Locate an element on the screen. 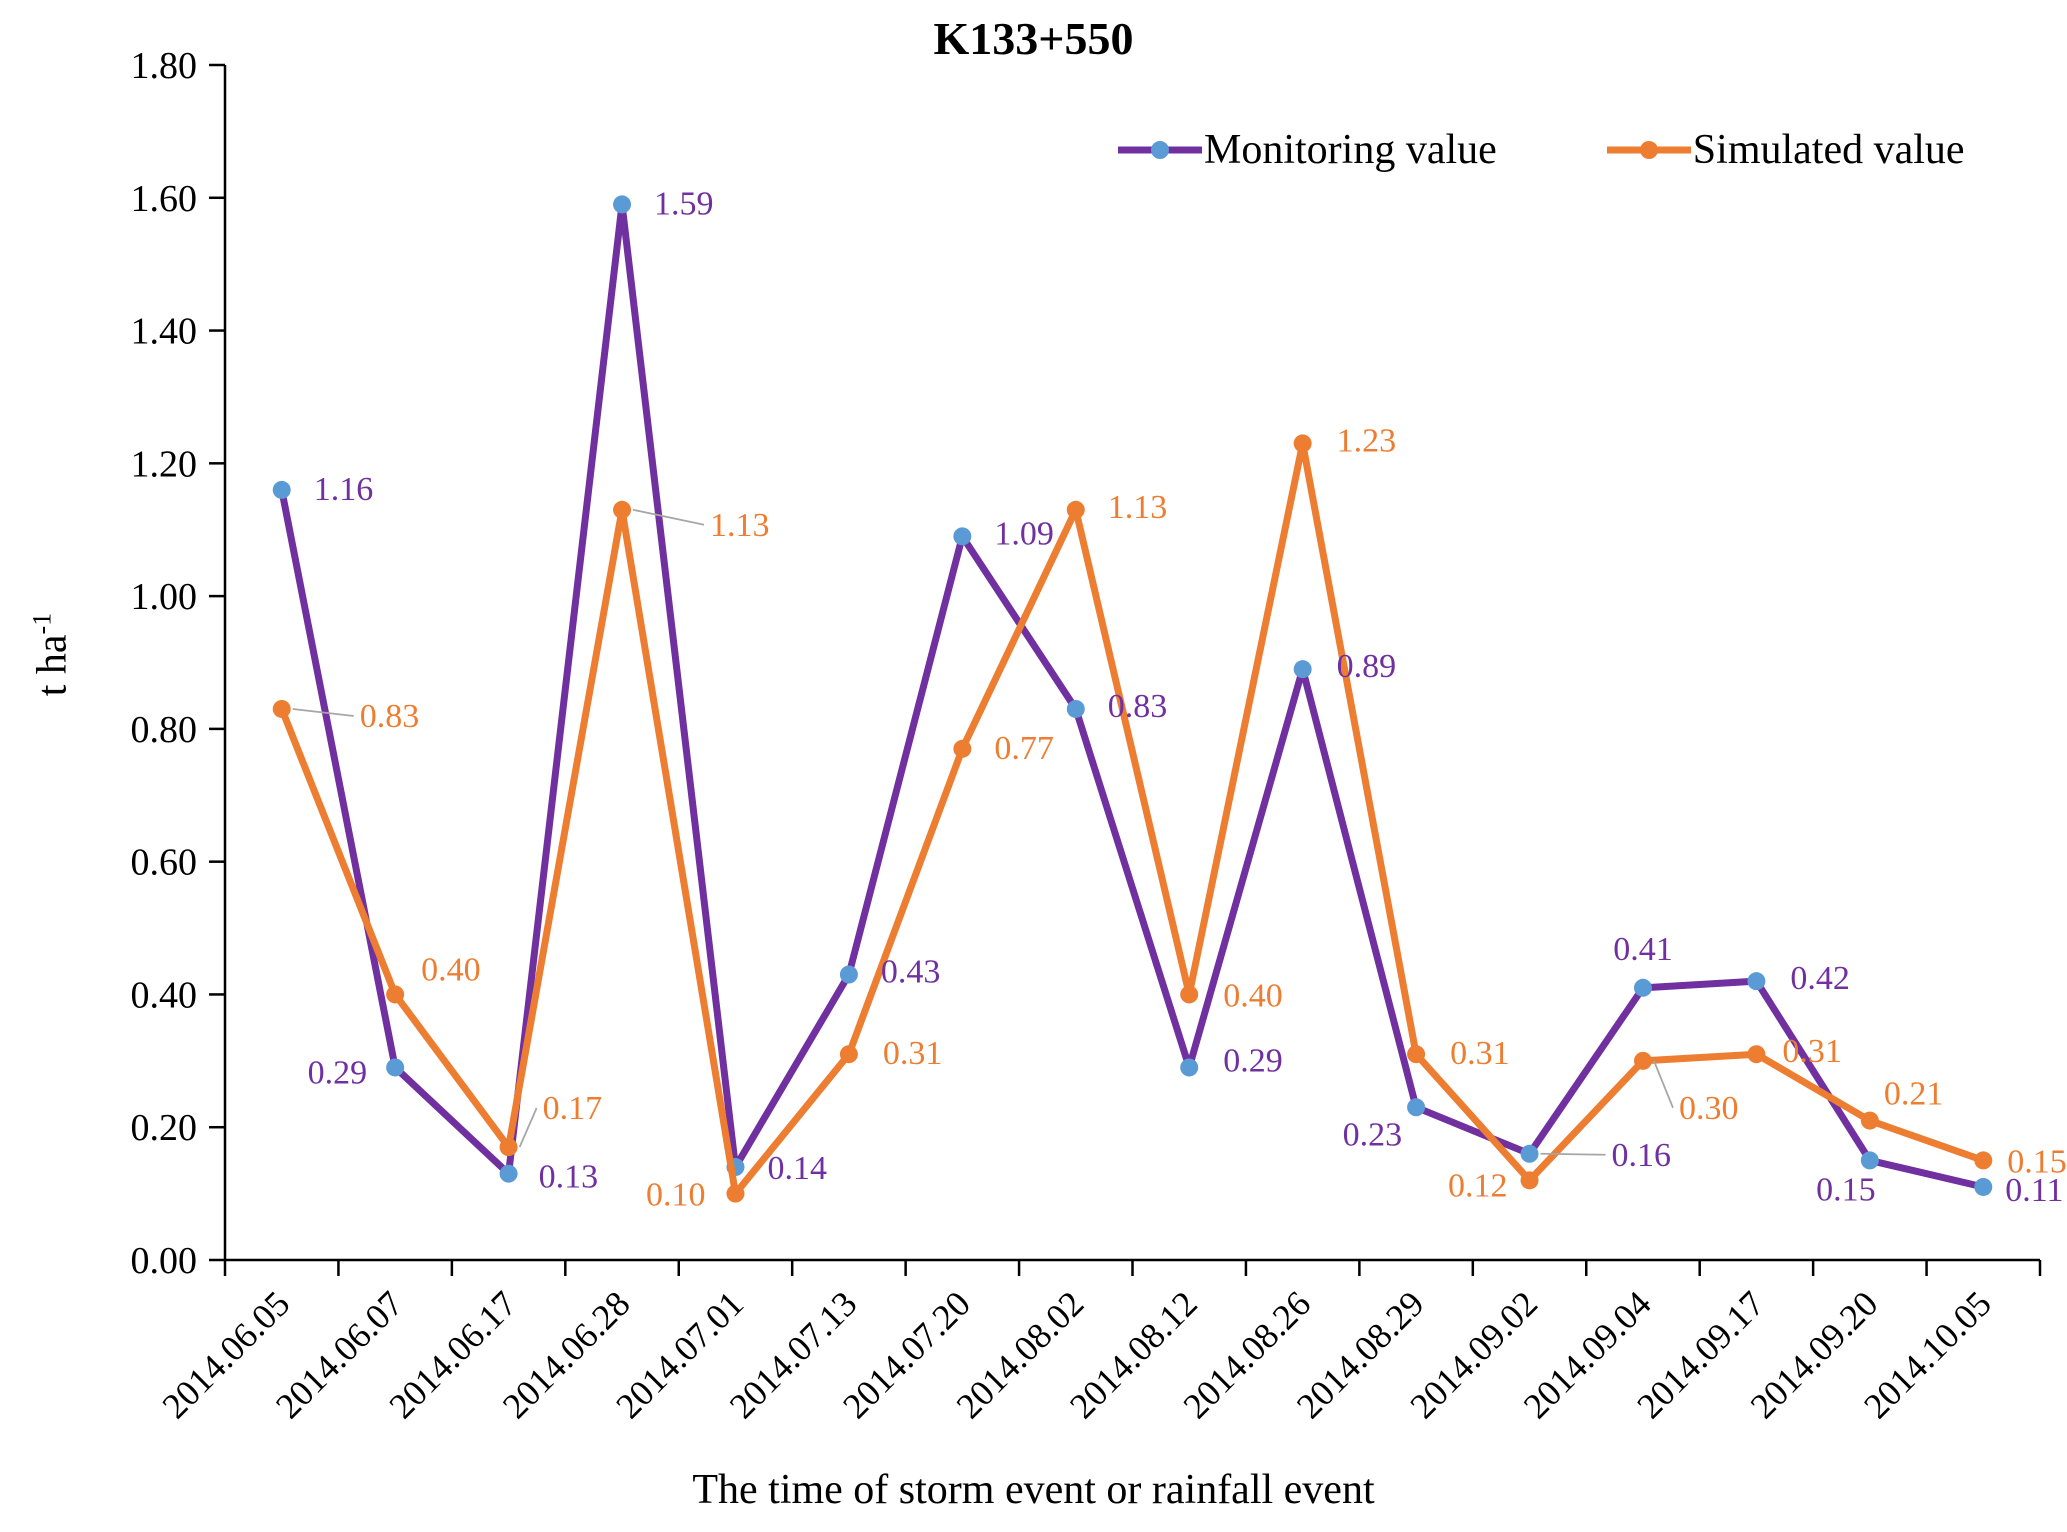  legend-label-simulated: Simulated value is located at coordinates (1828, 150).